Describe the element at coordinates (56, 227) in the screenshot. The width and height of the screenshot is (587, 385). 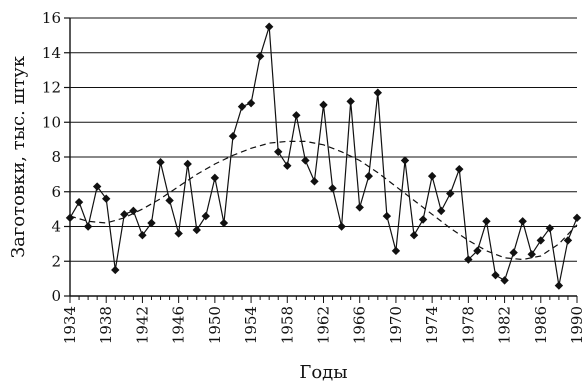
I see `y-tick-label: 4` at that location.